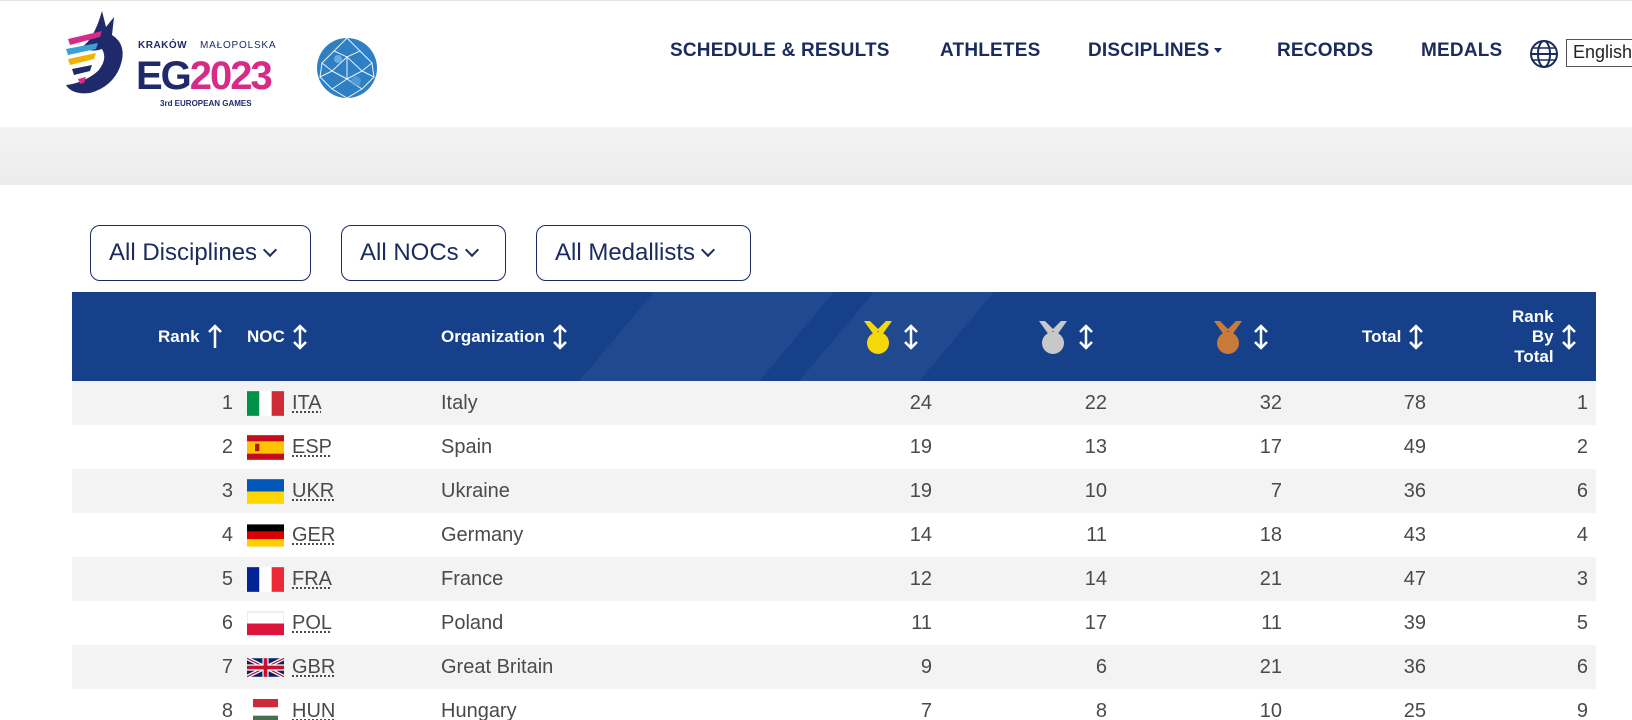  What do you see at coordinates (1057, 704) in the screenshot?
I see `cell-silver: 8` at bounding box center [1057, 704].